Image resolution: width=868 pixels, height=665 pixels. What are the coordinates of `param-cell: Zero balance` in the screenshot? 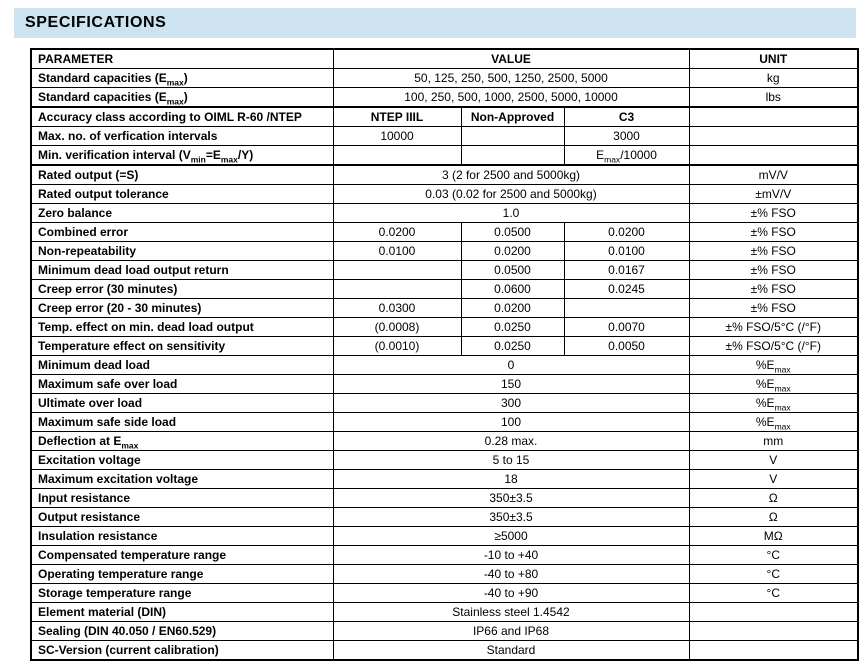 It's located at (182, 213).